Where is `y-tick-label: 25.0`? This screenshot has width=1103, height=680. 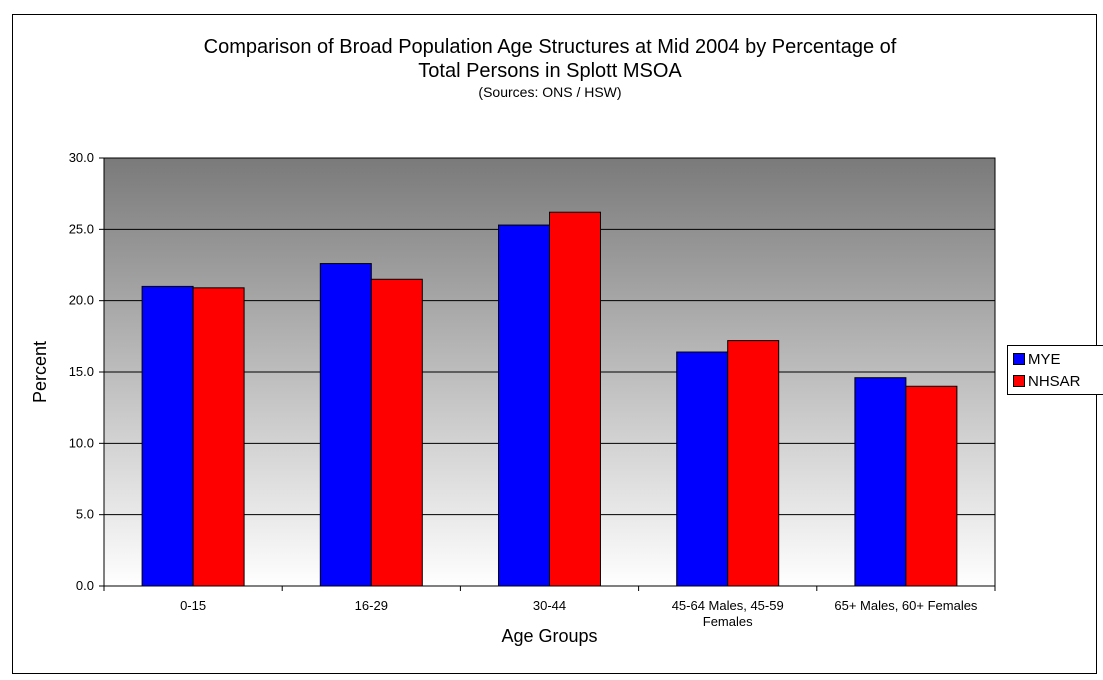 y-tick-label: 25.0 is located at coordinates (81, 228).